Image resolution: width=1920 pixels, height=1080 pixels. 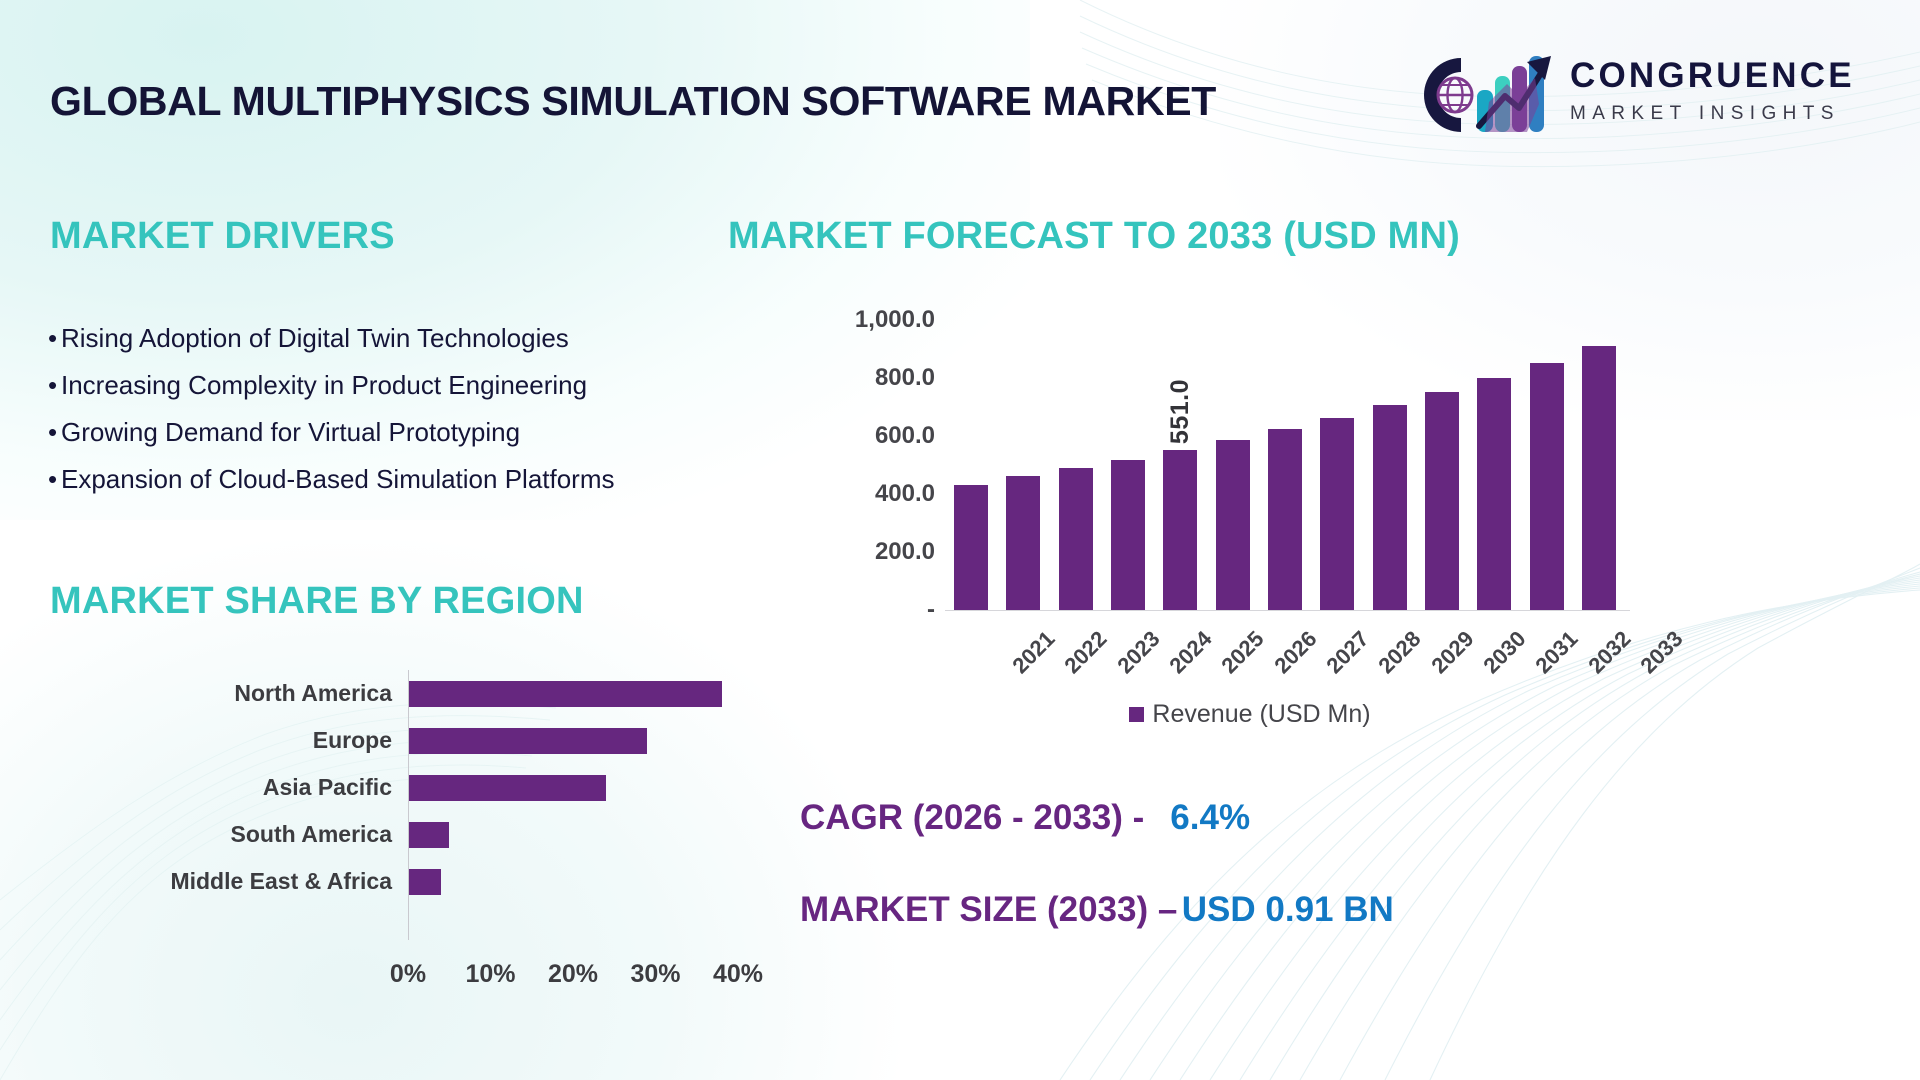 I want to click on cagr-label: CAGR (2026 - 2033) -, so click(x=972, y=817).